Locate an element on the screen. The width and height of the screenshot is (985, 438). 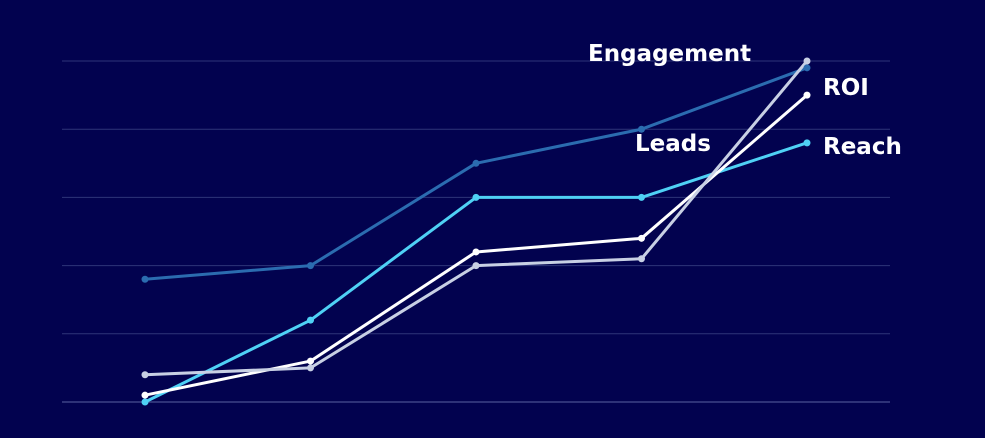
series-labels: Engagement ROI Leads Reach is located at coordinates (745, 100).